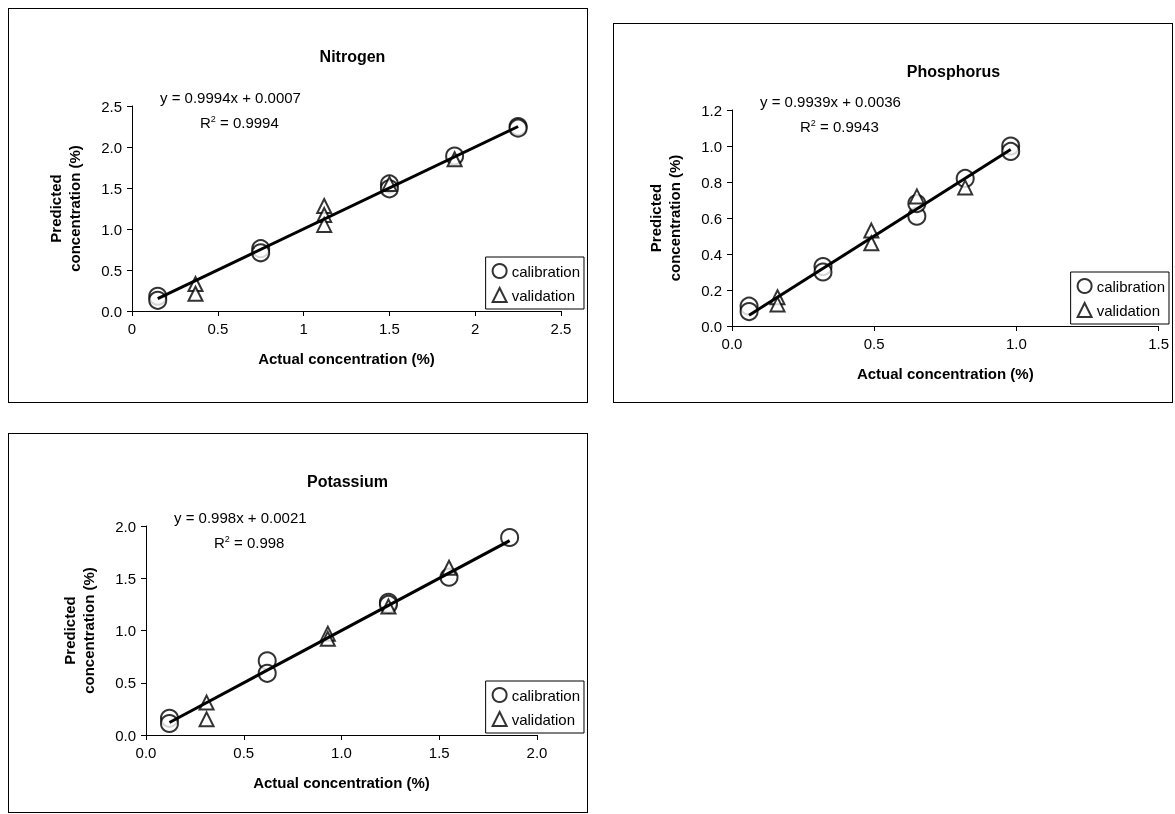 The height and width of the screenshot is (814, 1175). Describe the element at coordinates (347, 481) in the screenshot. I see `chart-title: Potassium` at that location.